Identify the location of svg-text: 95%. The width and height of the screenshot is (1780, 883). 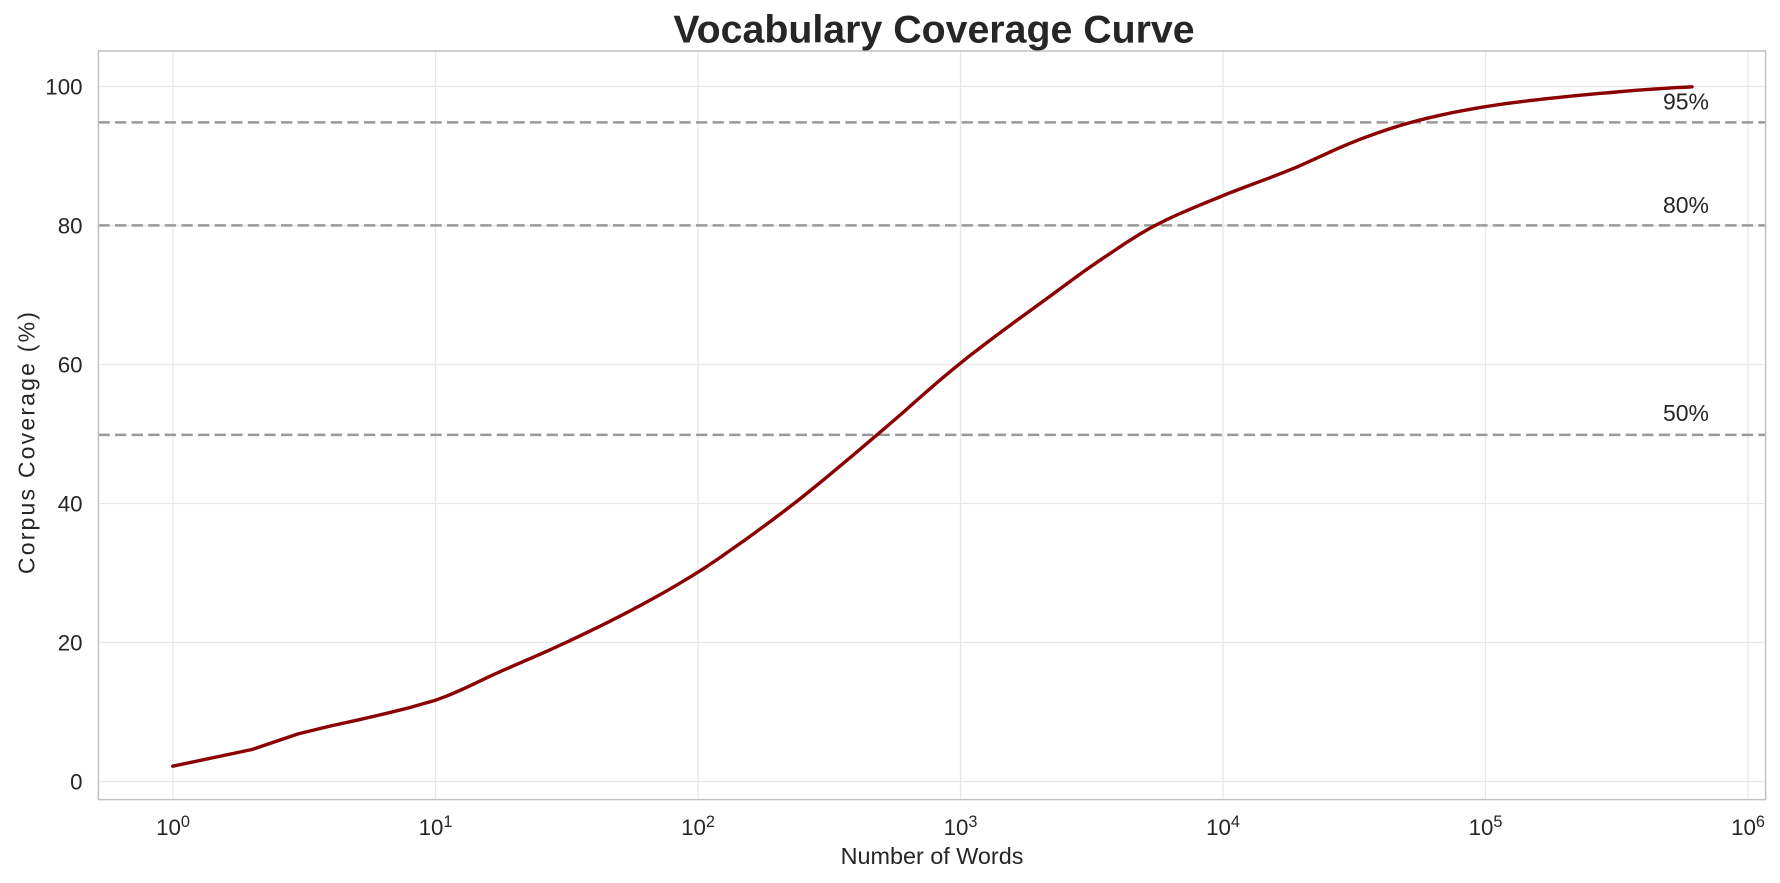
(1686, 102).